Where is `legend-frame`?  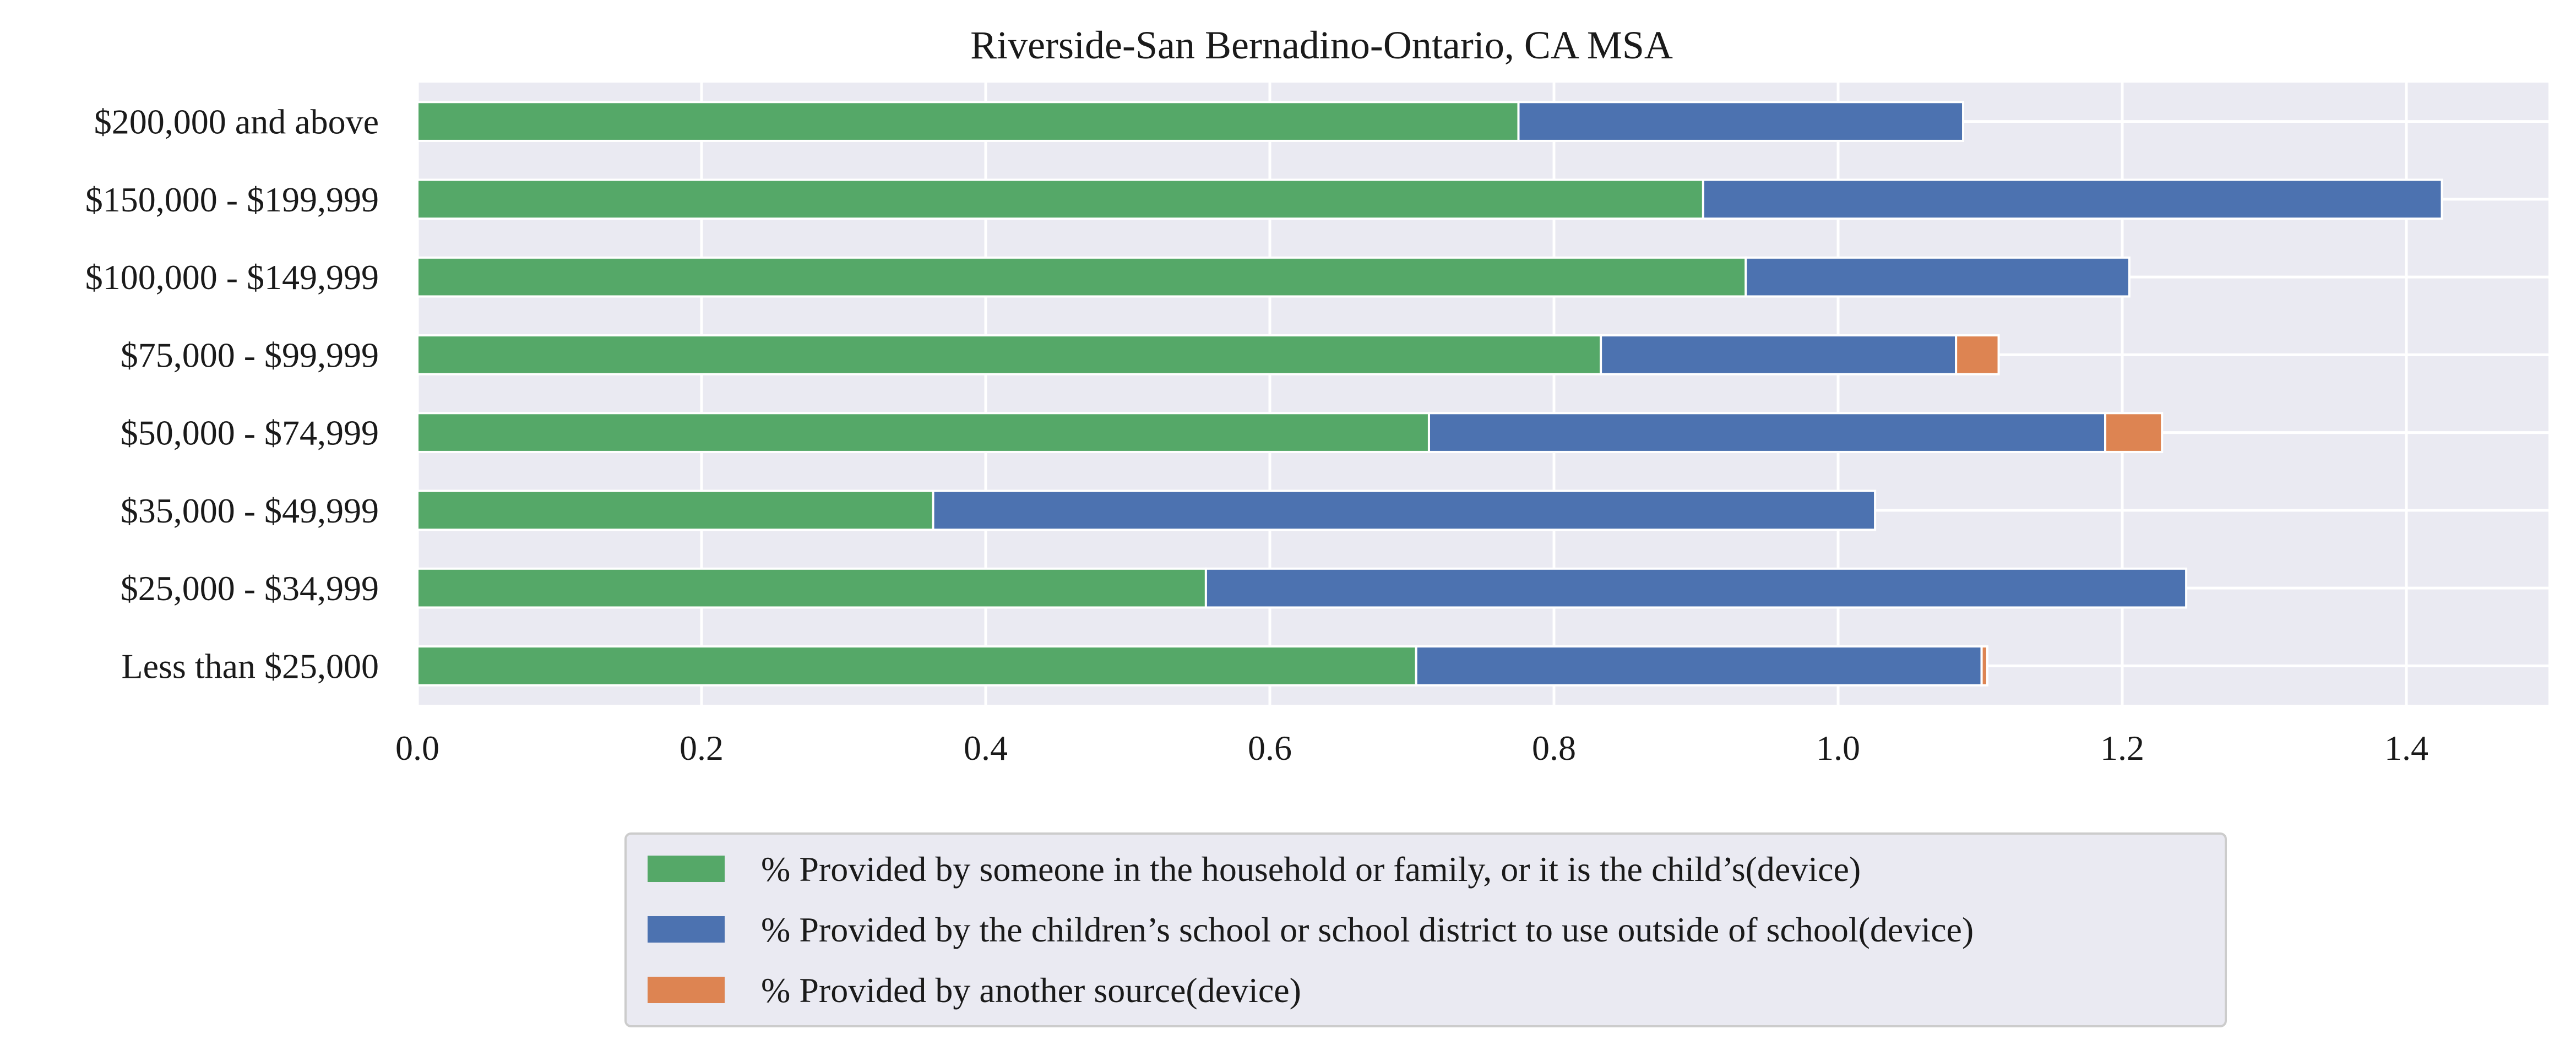 legend-frame is located at coordinates (1425, 930).